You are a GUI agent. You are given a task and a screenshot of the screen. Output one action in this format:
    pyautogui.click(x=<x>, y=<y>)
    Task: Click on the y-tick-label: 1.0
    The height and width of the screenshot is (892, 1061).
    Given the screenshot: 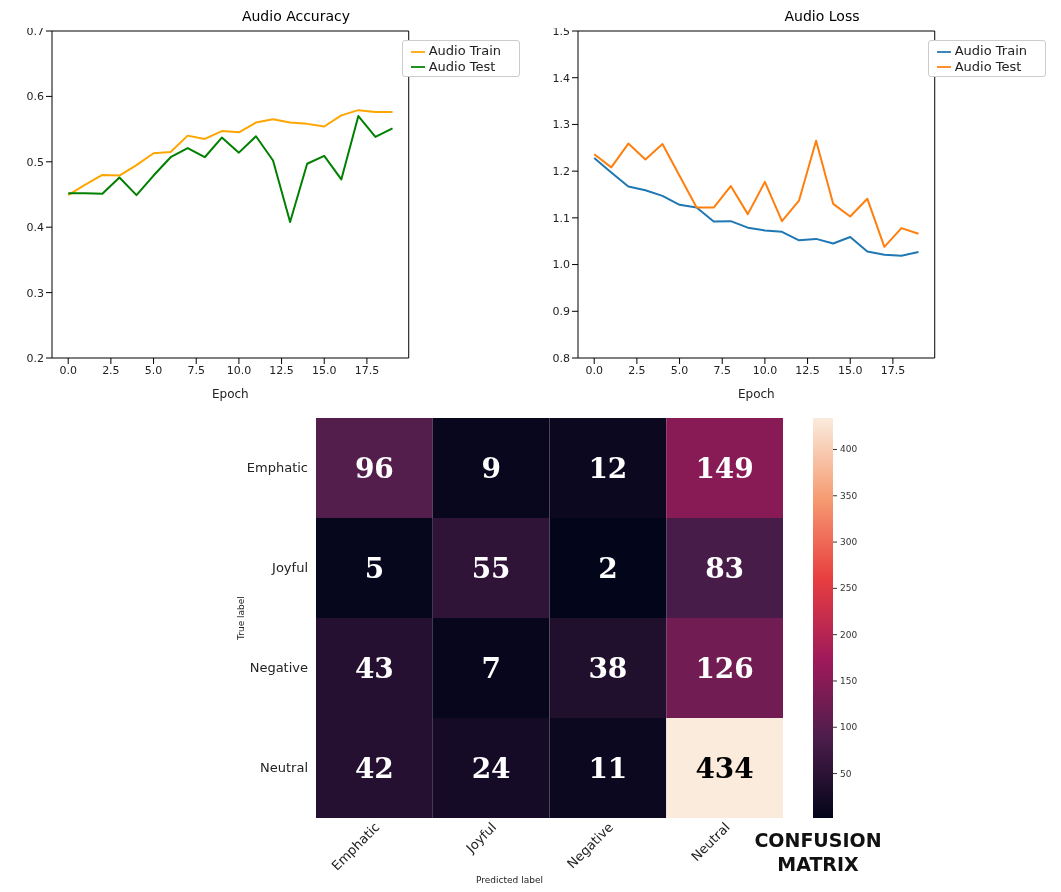 What is the action you would take?
    pyautogui.click(x=561, y=265)
    